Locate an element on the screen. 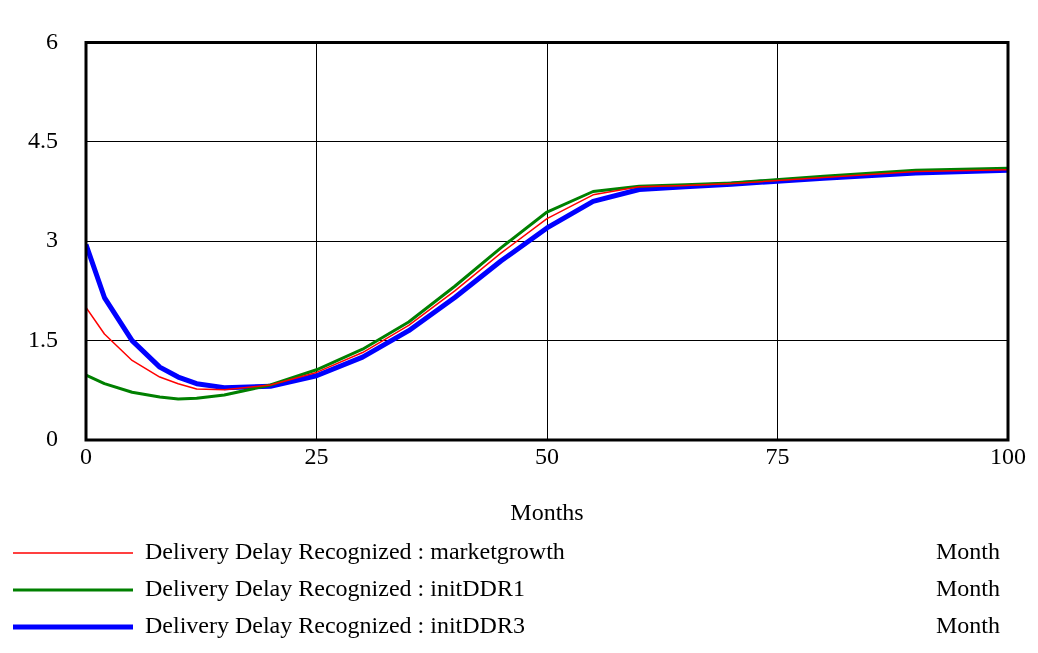 The width and height of the screenshot is (1038, 653). x-tick-label: 100 is located at coordinates (1008, 455).